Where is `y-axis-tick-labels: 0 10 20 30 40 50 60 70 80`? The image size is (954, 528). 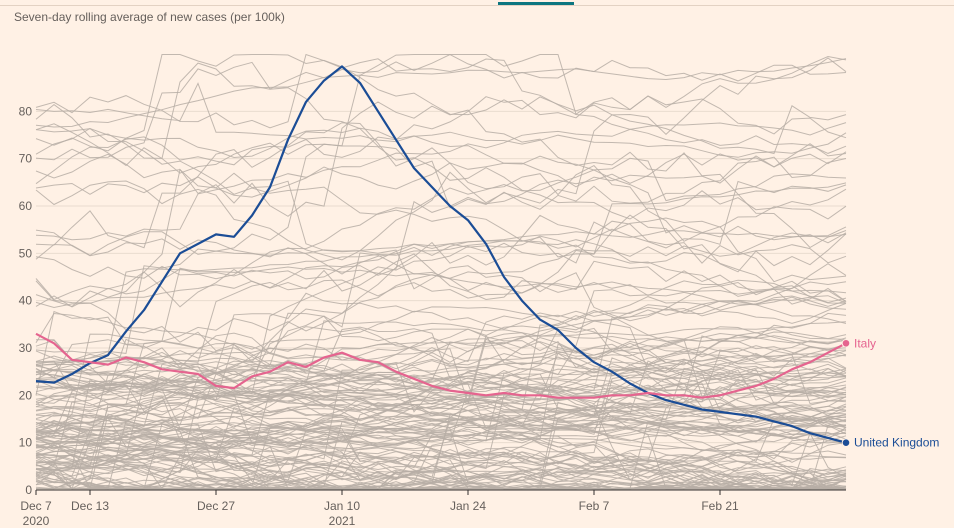
y-axis-tick-labels: 0 10 20 30 40 50 60 70 80 is located at coordinates (26, 300).